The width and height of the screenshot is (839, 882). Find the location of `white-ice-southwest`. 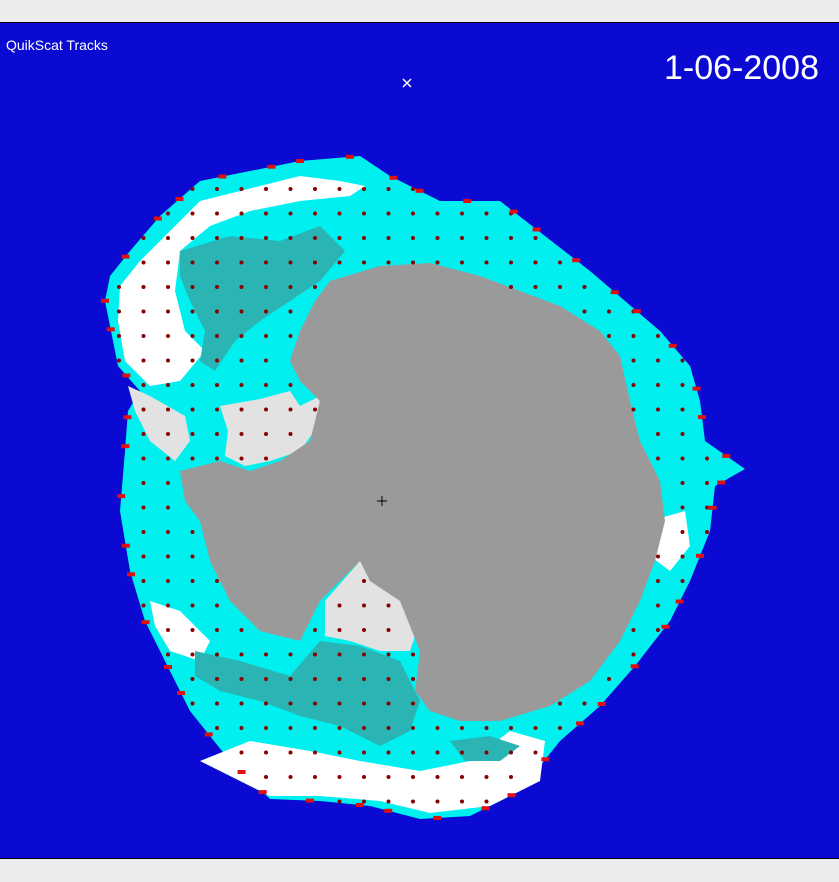

white-ice-southwest is located at coordinates (180, 631).